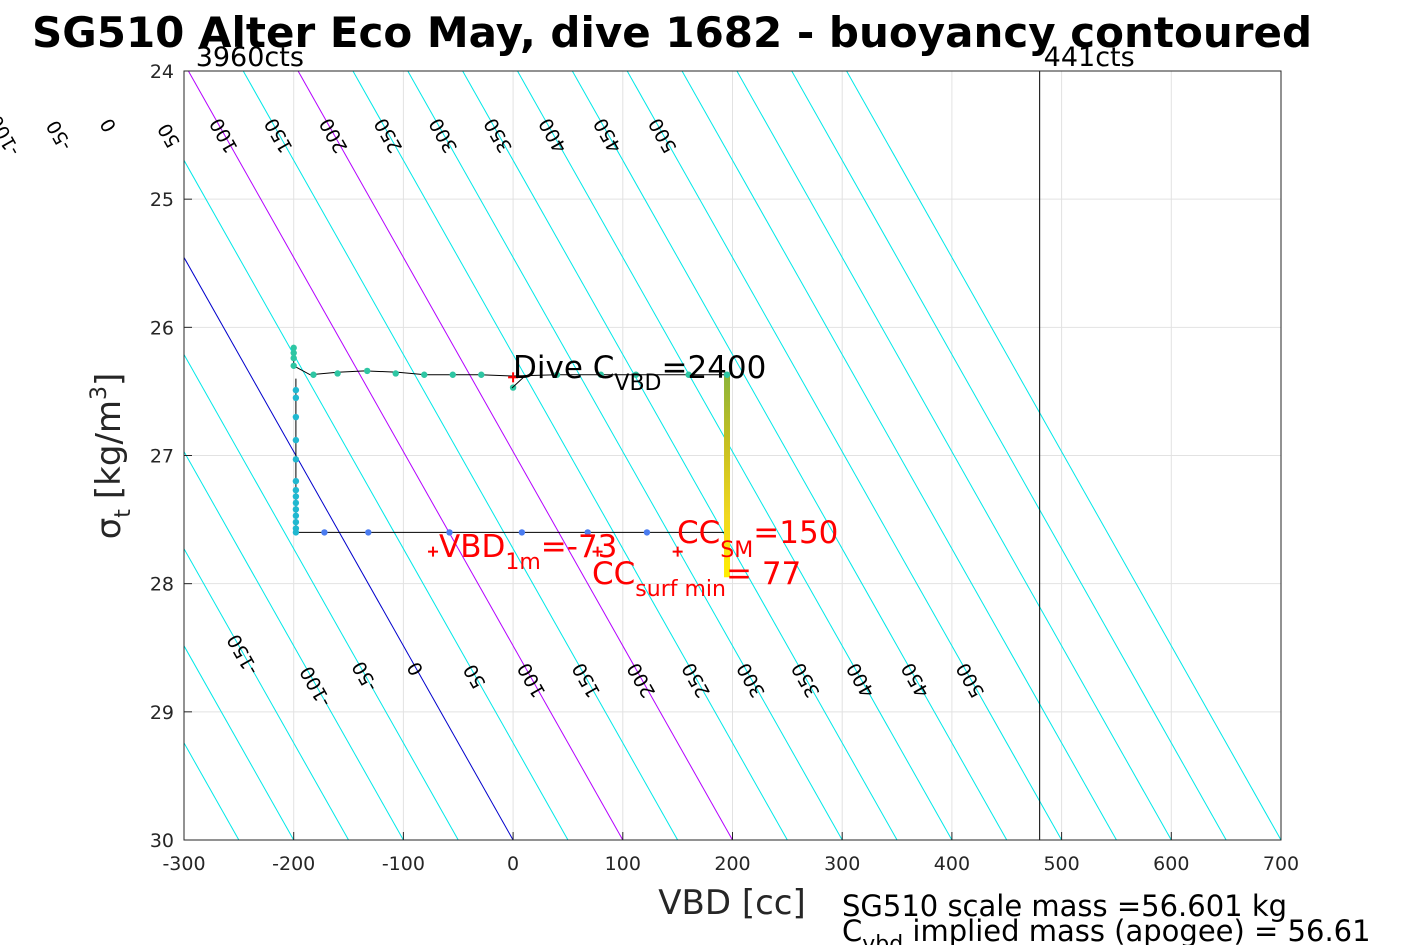 This screenshot has height=945, width=1417. I want to click on x-axis-label: VBD [cc], so click(732, 903).